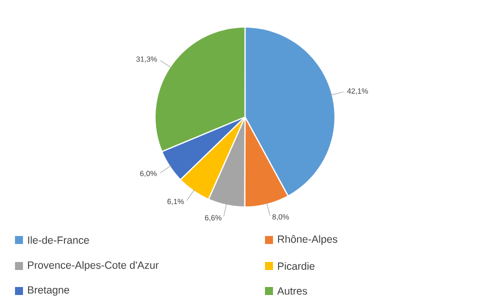 The image size is (500, 300). What do you see at coordinates (49, 291) in the screenshot?
I see `legend-label: Bretagne` at bounding box center [49, 291].